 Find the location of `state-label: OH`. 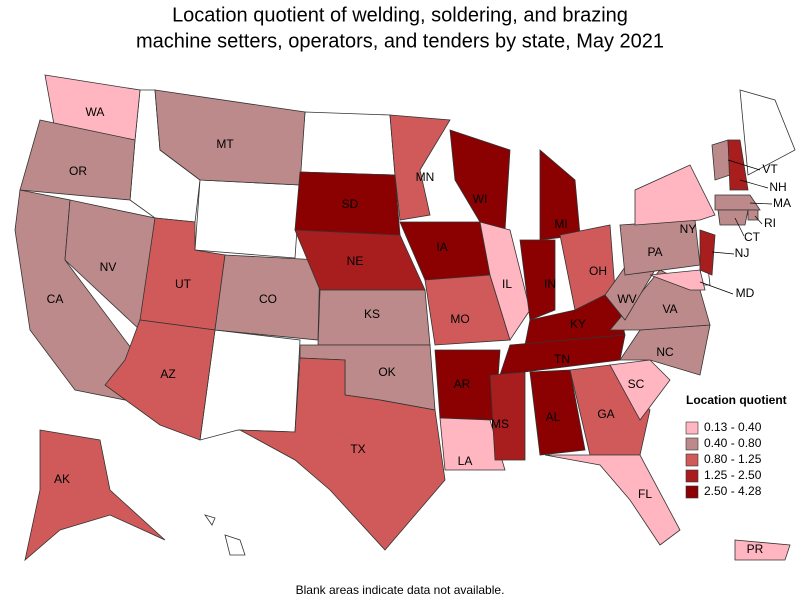

state-label: OH is located at coordinates (598, 271).